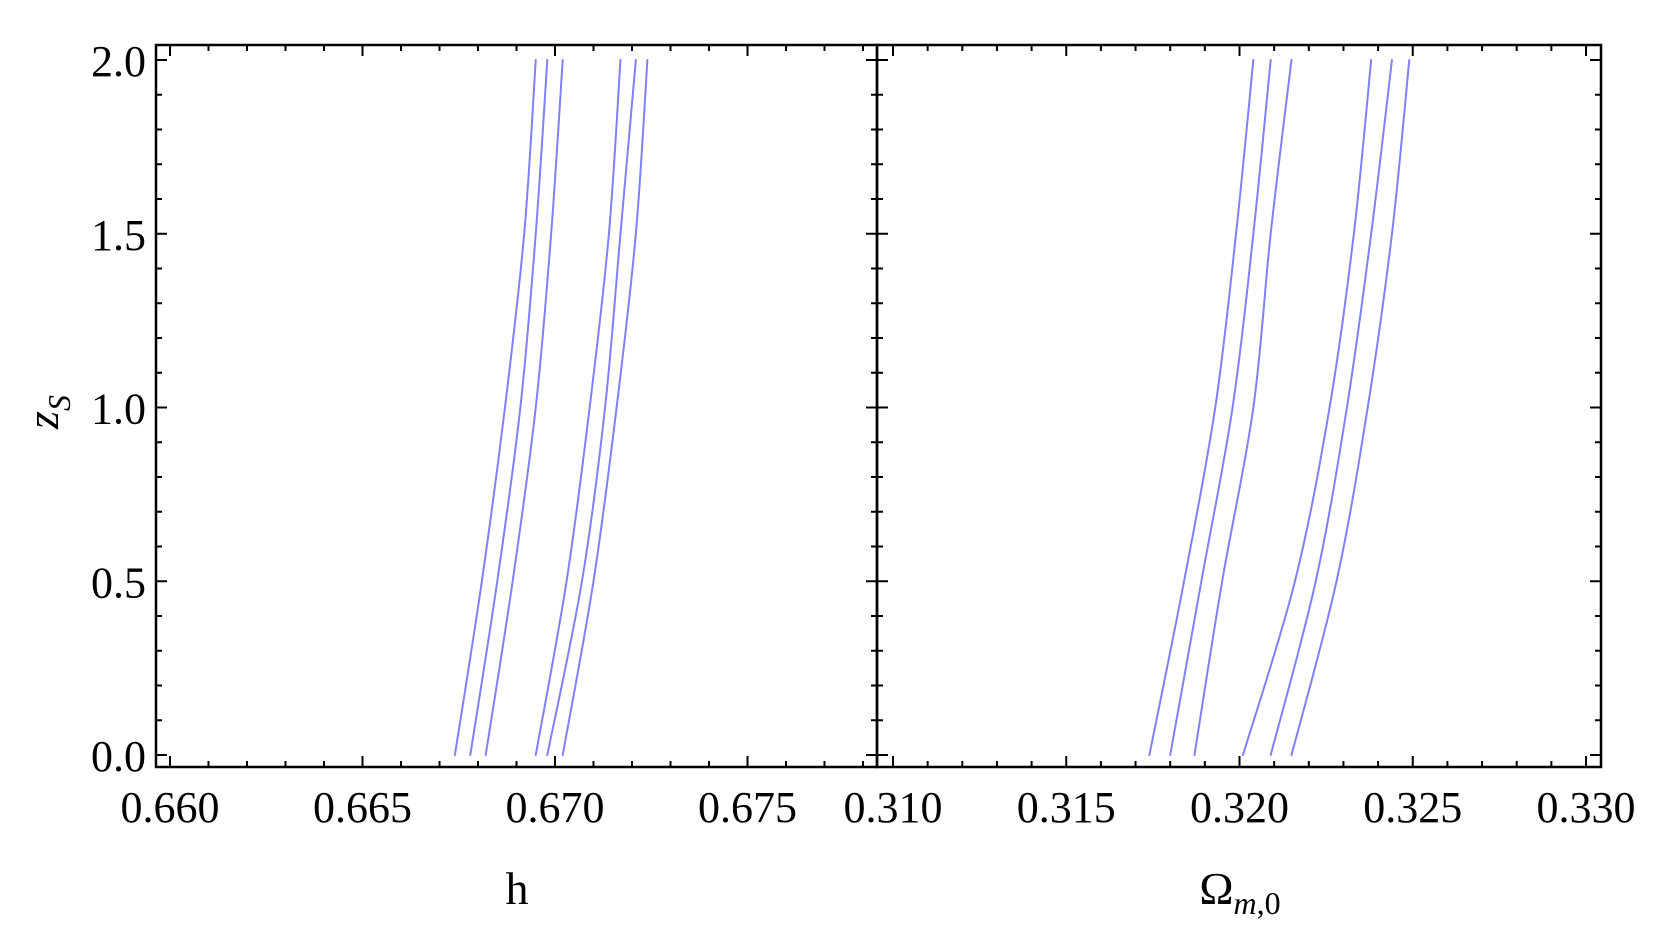  Describe the element at coordinates (362, 807) in the screenshot. I see `x-tick-label: 0.665` at that location.